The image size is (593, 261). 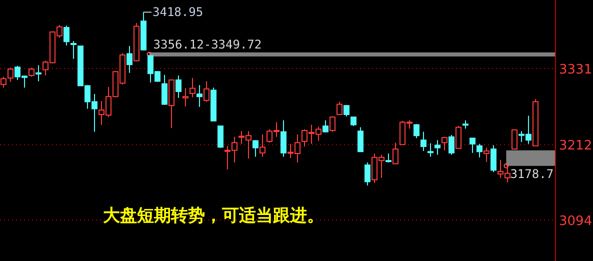 I want to click on y-tick-label: 3212, so click(x=575, y=146).